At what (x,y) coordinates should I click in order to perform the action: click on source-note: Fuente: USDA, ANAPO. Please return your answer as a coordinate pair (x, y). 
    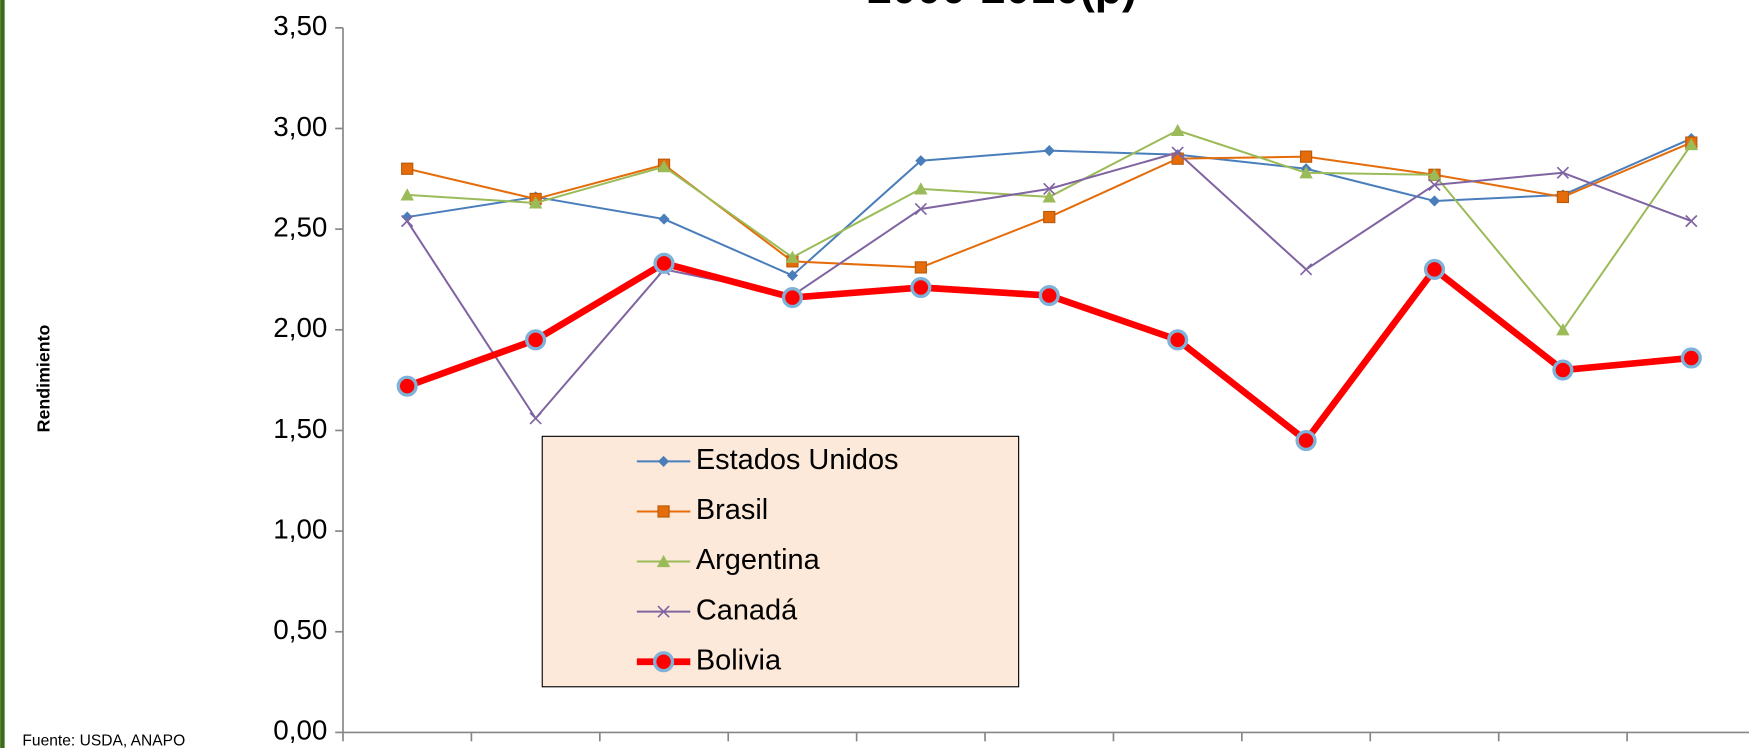
    Looking at the image, I should click on (103, 740).